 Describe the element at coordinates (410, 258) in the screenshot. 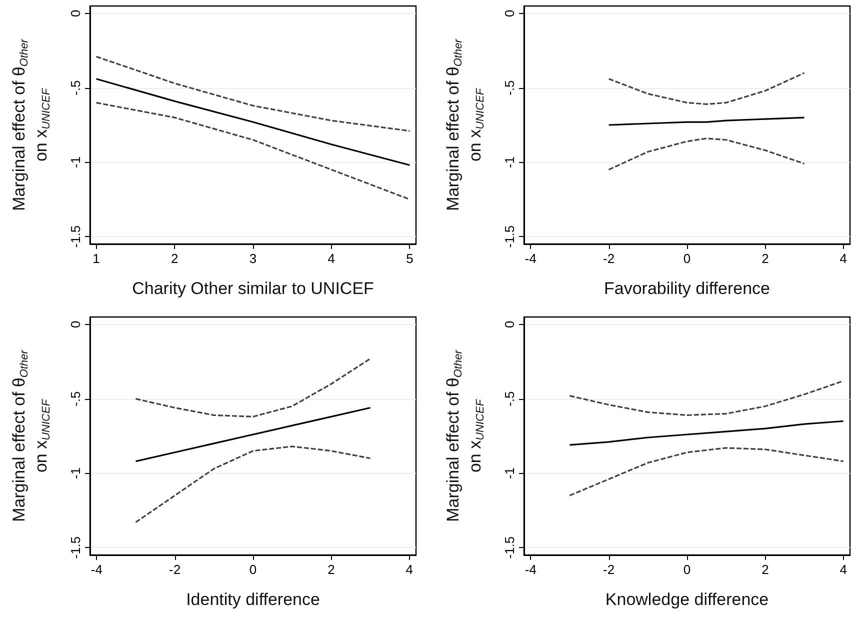

I see `x-tick-label: 5` at that location.